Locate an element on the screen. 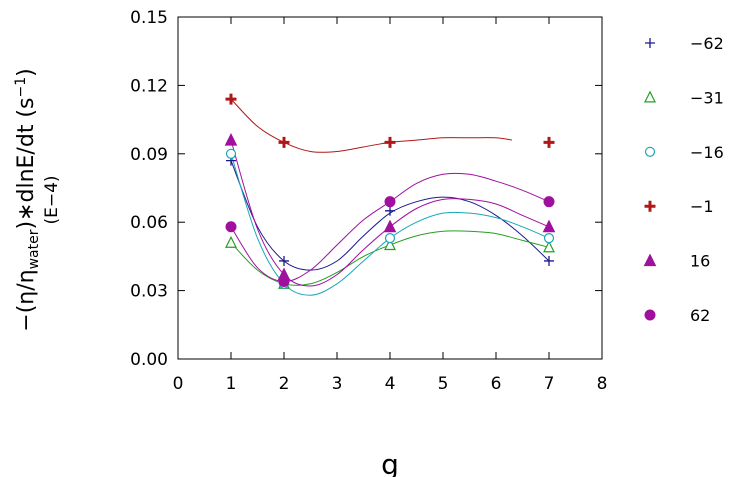 The image size is (731, 477). x-tick-label: 7 is located at coordinates (549, 384).